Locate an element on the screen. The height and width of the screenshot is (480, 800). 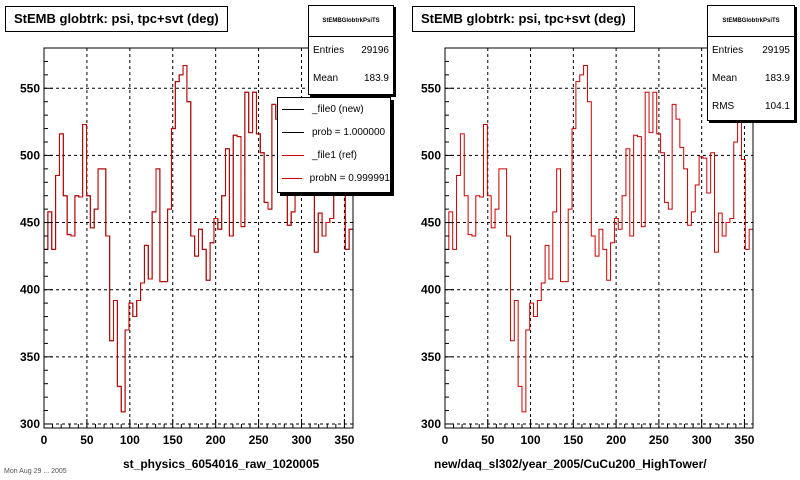
legend-label: probN = 0.999991 is located at coordinates (349, 178).